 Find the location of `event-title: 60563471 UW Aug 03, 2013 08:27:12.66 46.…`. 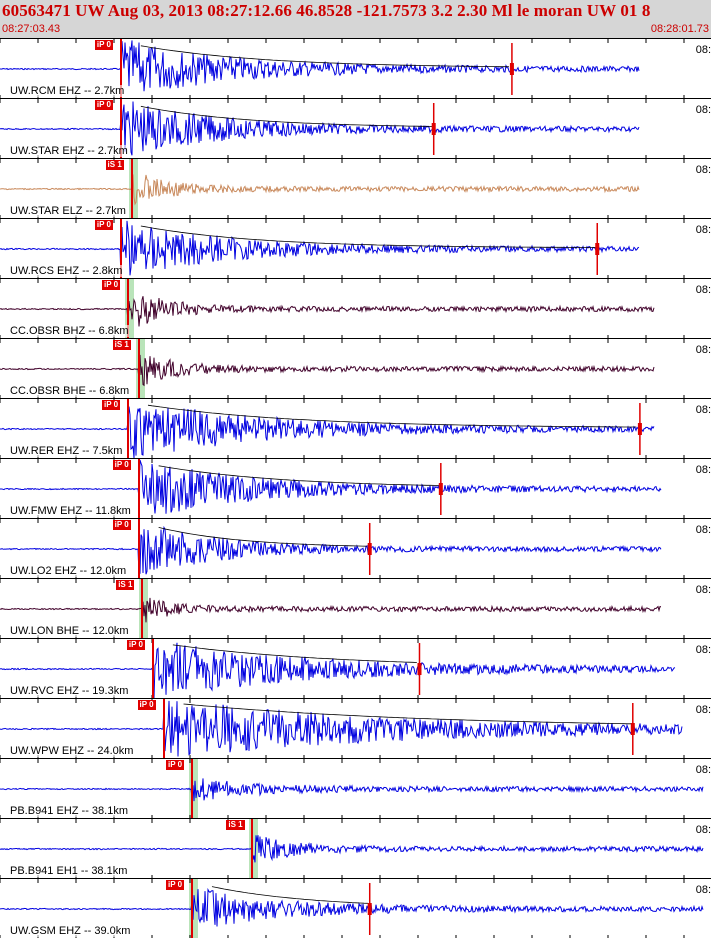

event-title: 60563471 UW Aug 03, 2013 08:27:12.66 46.… is located at coordinates (326, 10).